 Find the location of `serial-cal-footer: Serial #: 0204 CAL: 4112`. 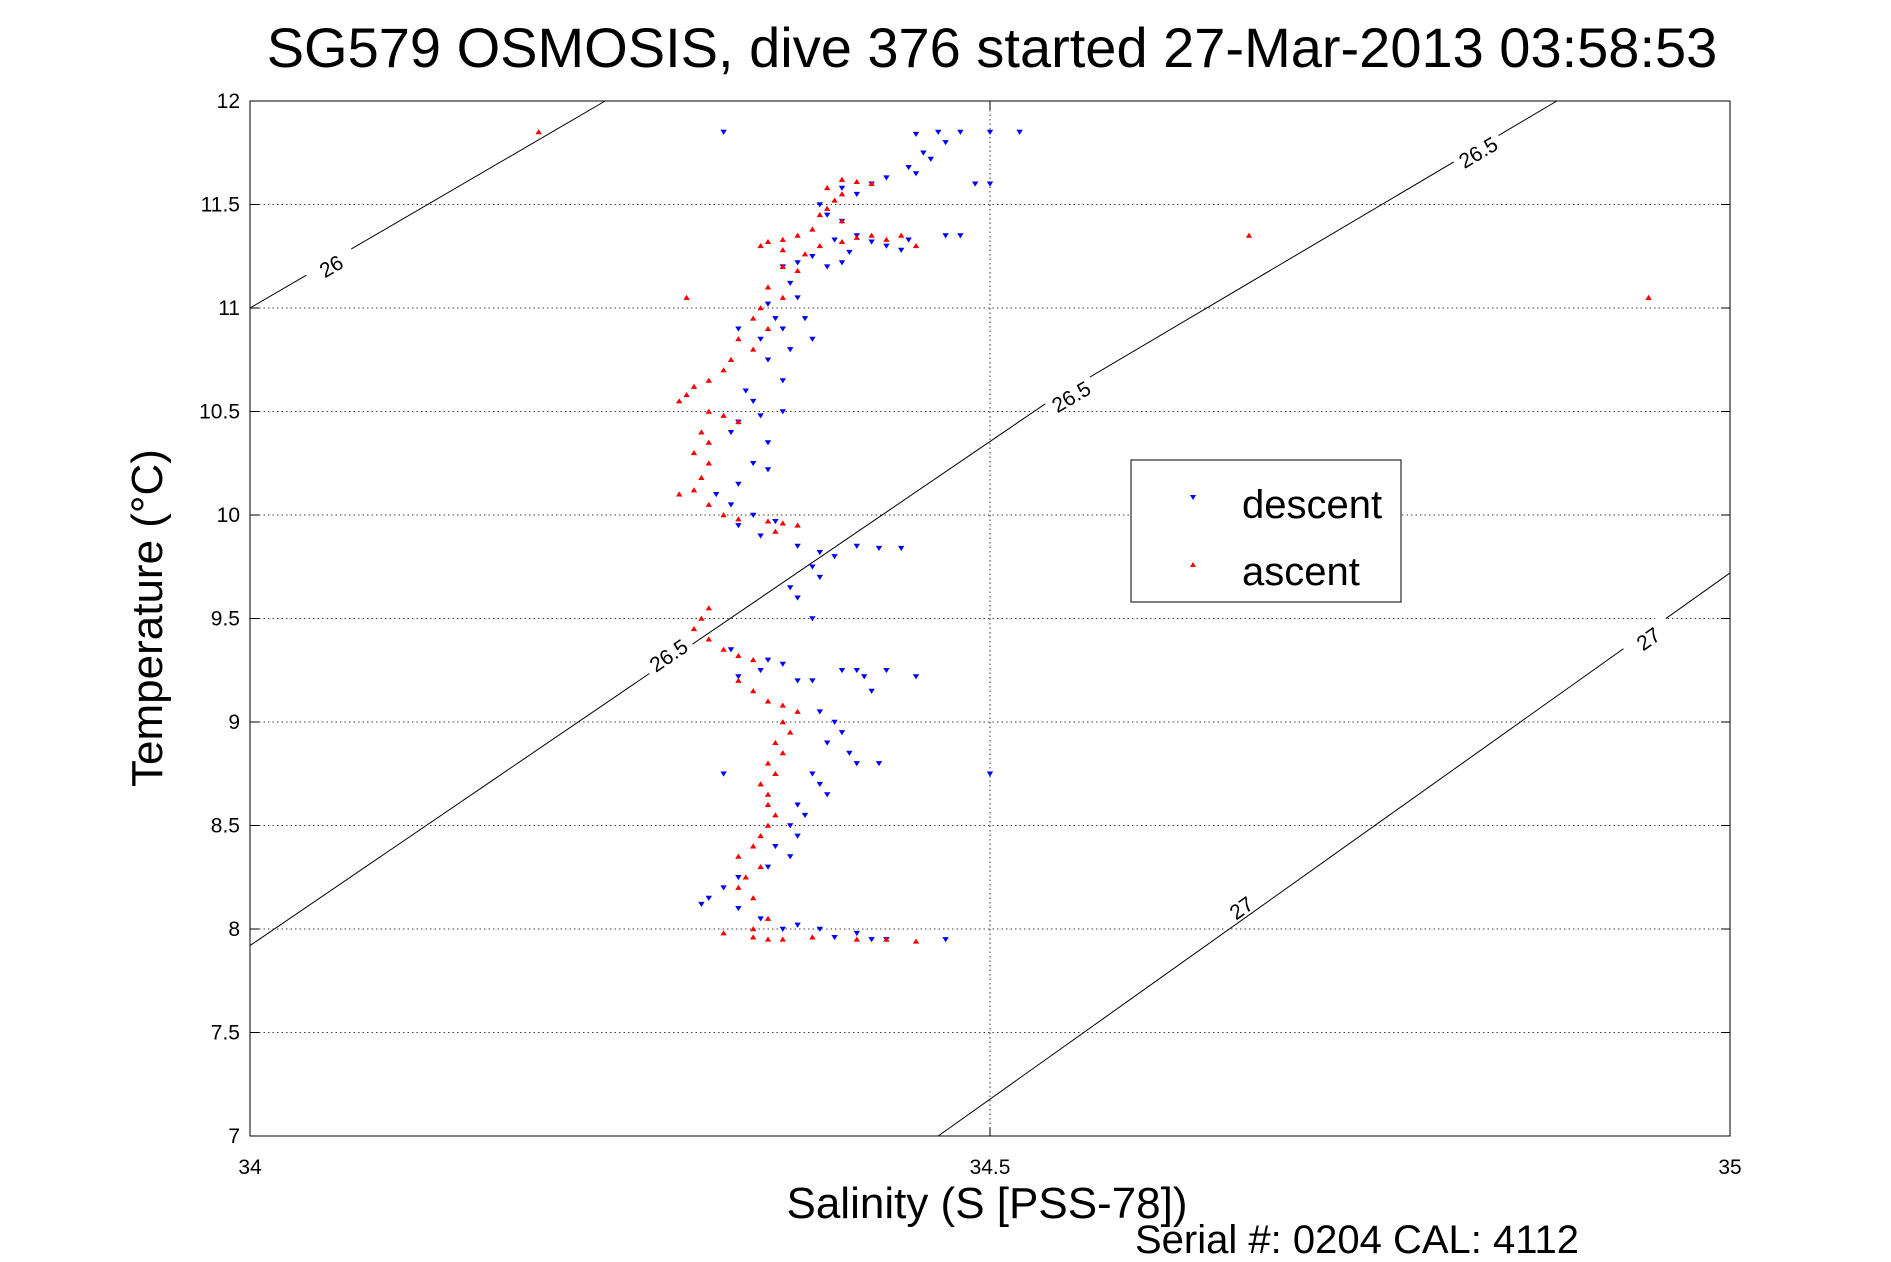

serial-cal-footer: Serial #: 0204 CAL: 4112 is located at coordinates (1357, 1240).